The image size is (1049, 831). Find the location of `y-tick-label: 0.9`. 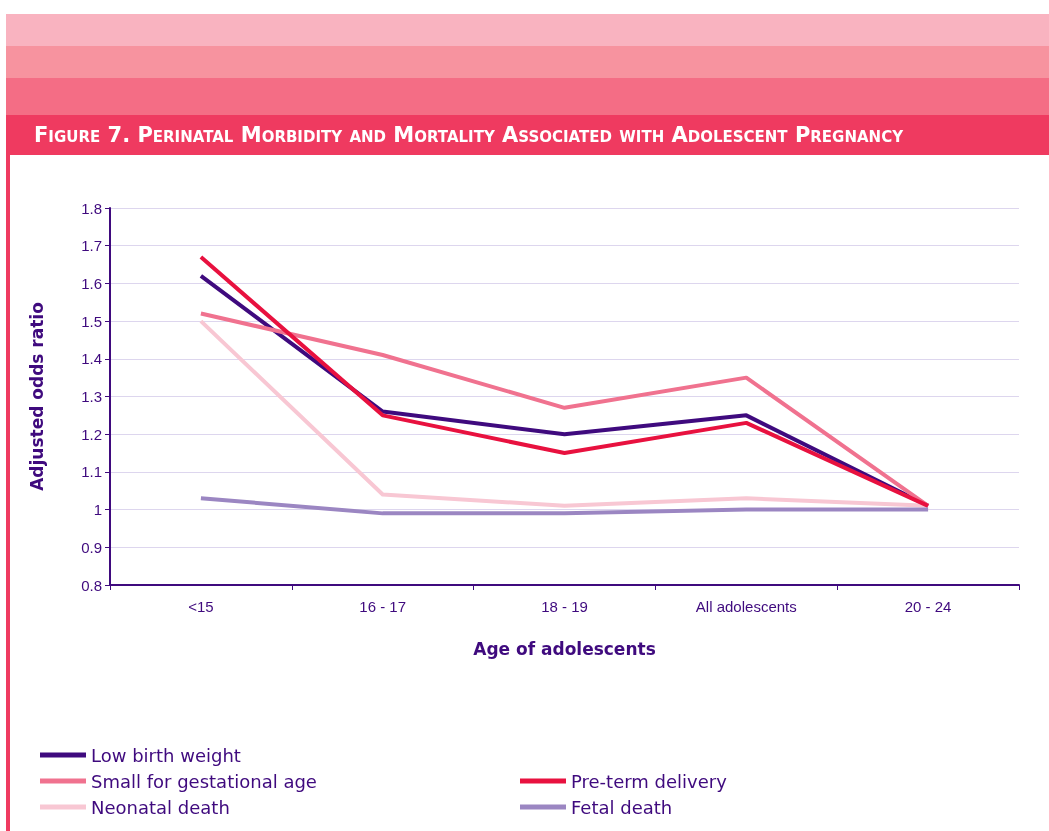

y-tick-label: 0.9 is located at coordinates (91, 547).